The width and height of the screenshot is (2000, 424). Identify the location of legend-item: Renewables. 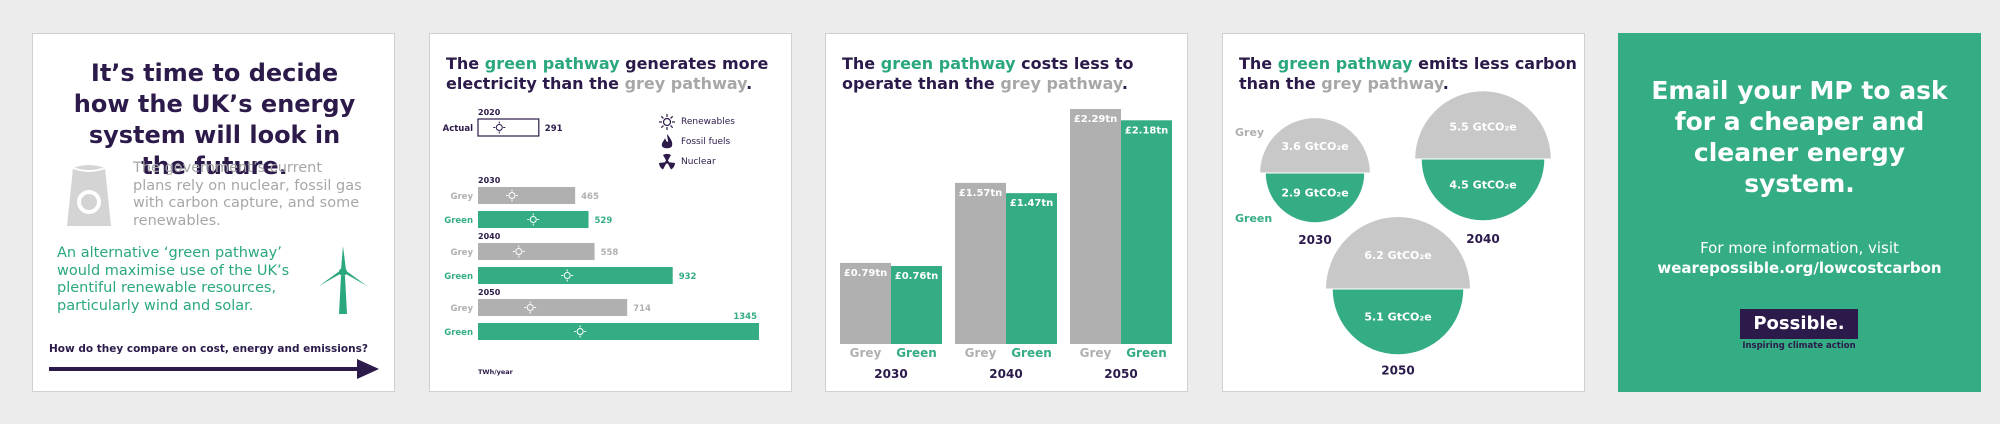
(696, 122).